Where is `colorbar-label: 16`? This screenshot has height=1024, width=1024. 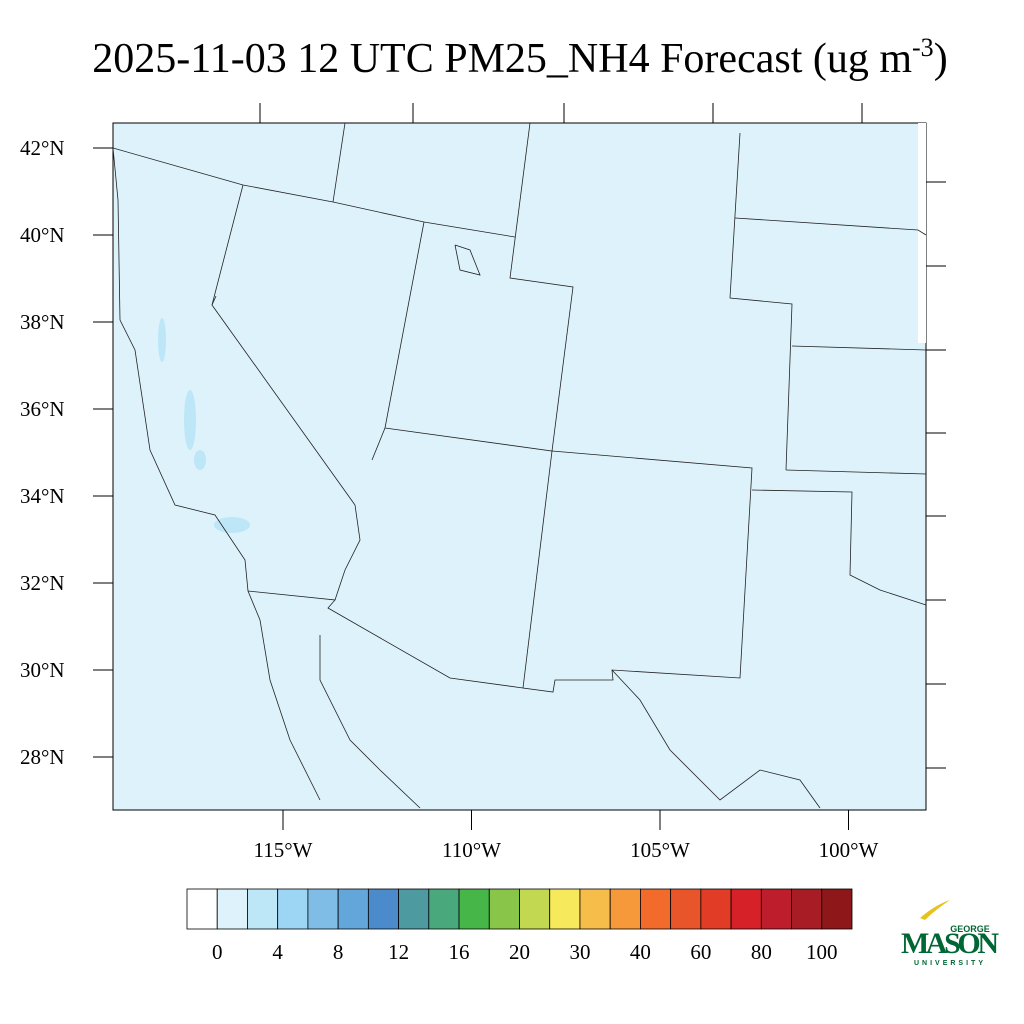
colorbar-label: 16 is located at coordinates (459, 952).